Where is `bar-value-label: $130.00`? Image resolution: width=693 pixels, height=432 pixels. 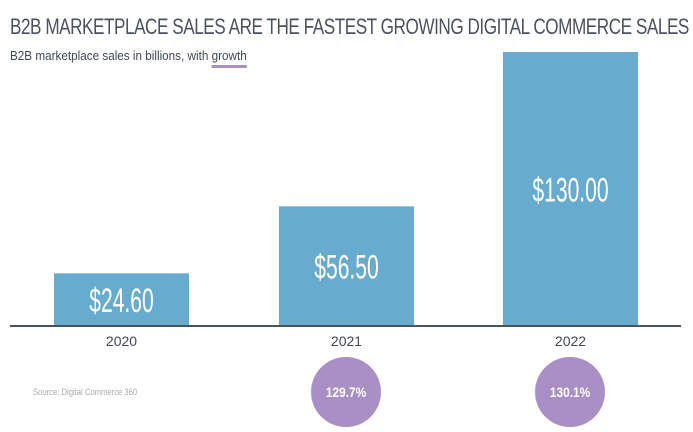 bar-value-label: $130.00 is located at coordinates (570, 189).